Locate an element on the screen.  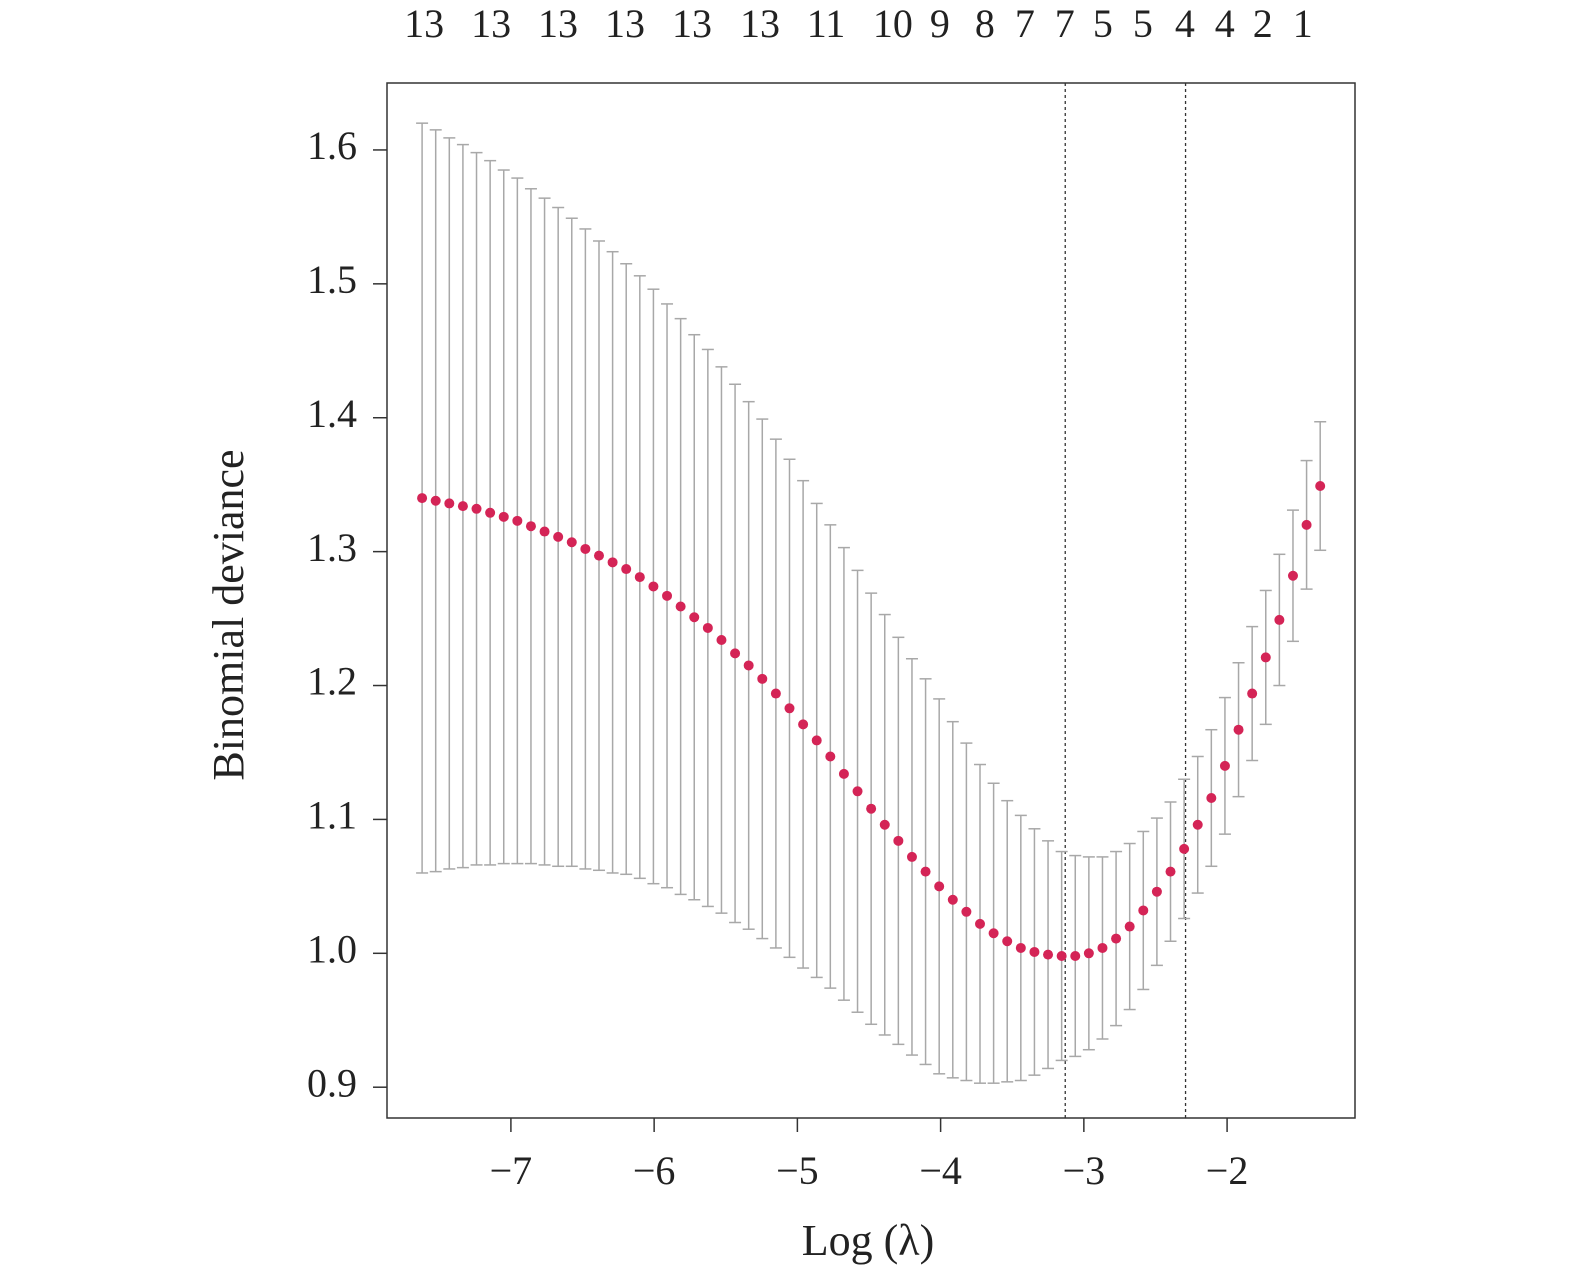
top-count-label: 8 is located at coordinates (985, 23).